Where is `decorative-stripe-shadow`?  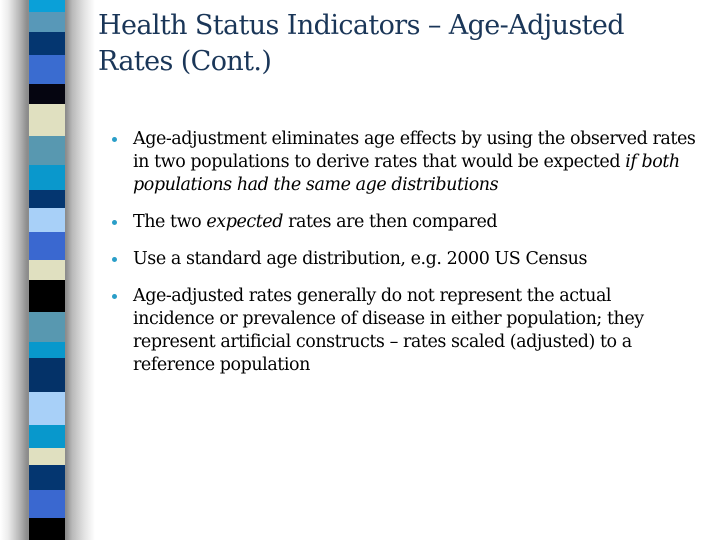
decorative-stripe-shadow is located at coordinates (47, 270).